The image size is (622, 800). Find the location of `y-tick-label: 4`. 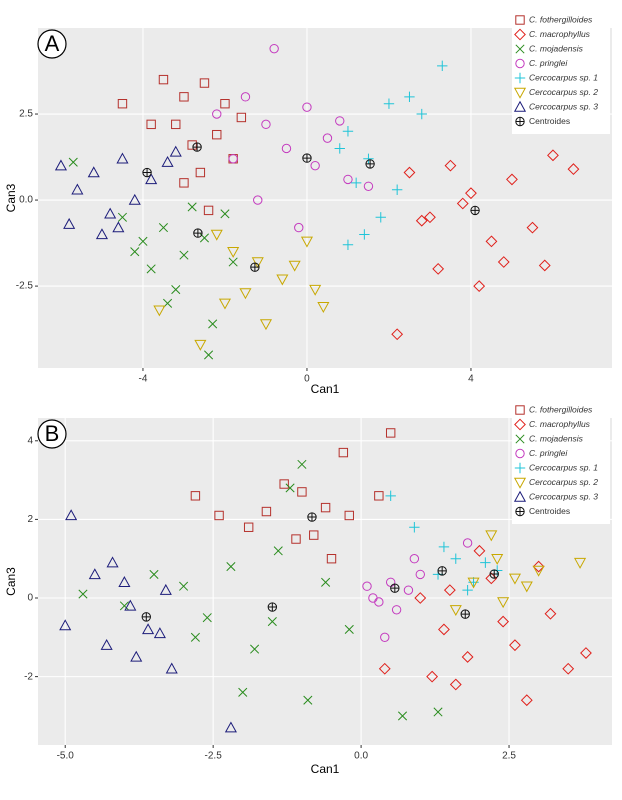

y-tick-label: 4 is located at coordinates (30, 440).